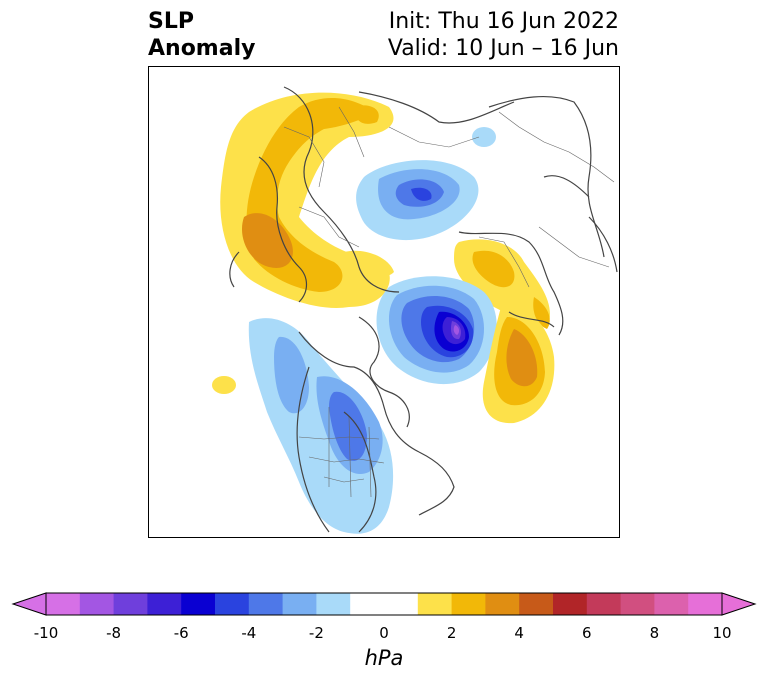 This screenshot has width=768, height=684. I want to click on colorbar-tick-label: -10, so click(46, 633).